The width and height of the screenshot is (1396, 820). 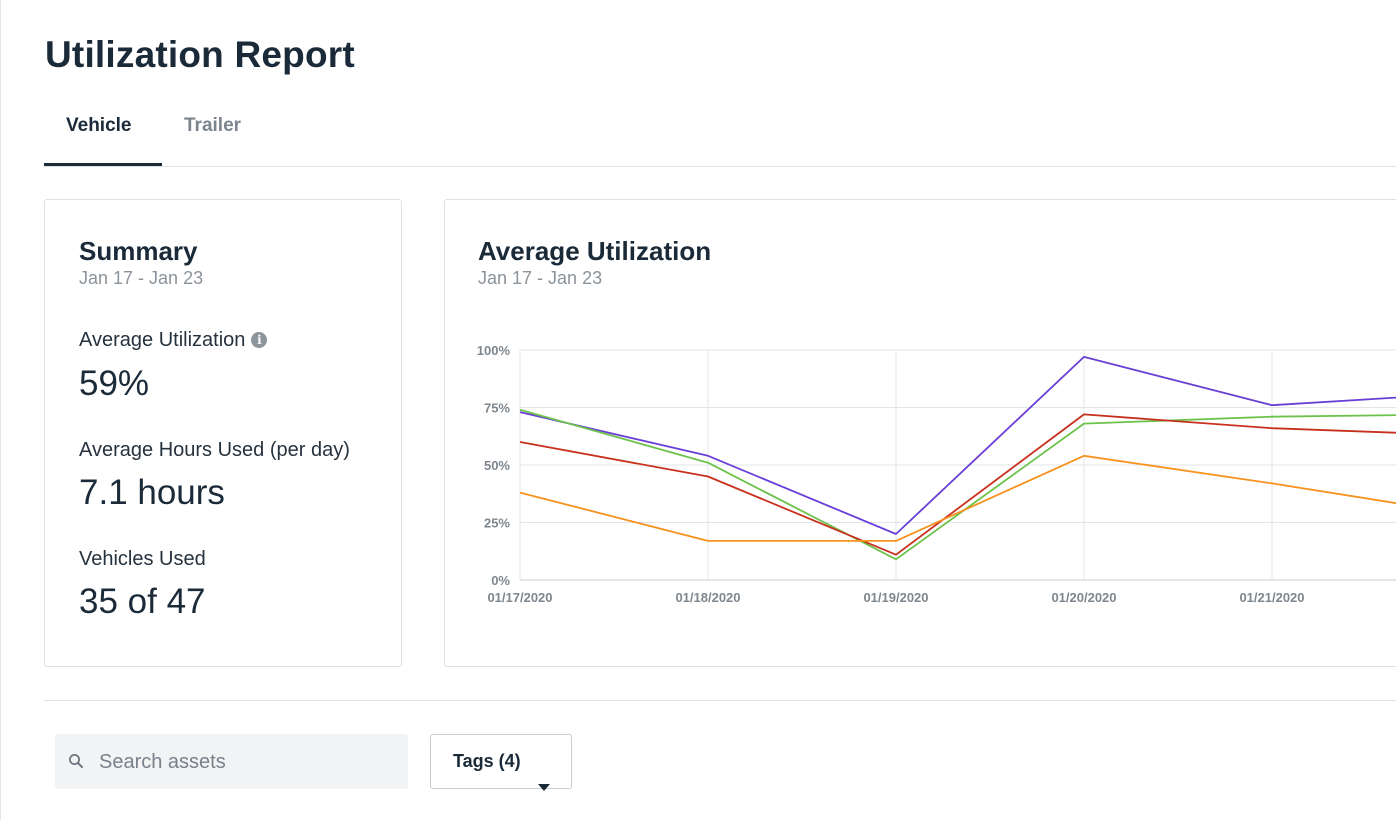 What do you see at coordinates (114, 383) in the screenshot?
I see `avg-utilization-value: 59%` at bounding box center [114, 383].